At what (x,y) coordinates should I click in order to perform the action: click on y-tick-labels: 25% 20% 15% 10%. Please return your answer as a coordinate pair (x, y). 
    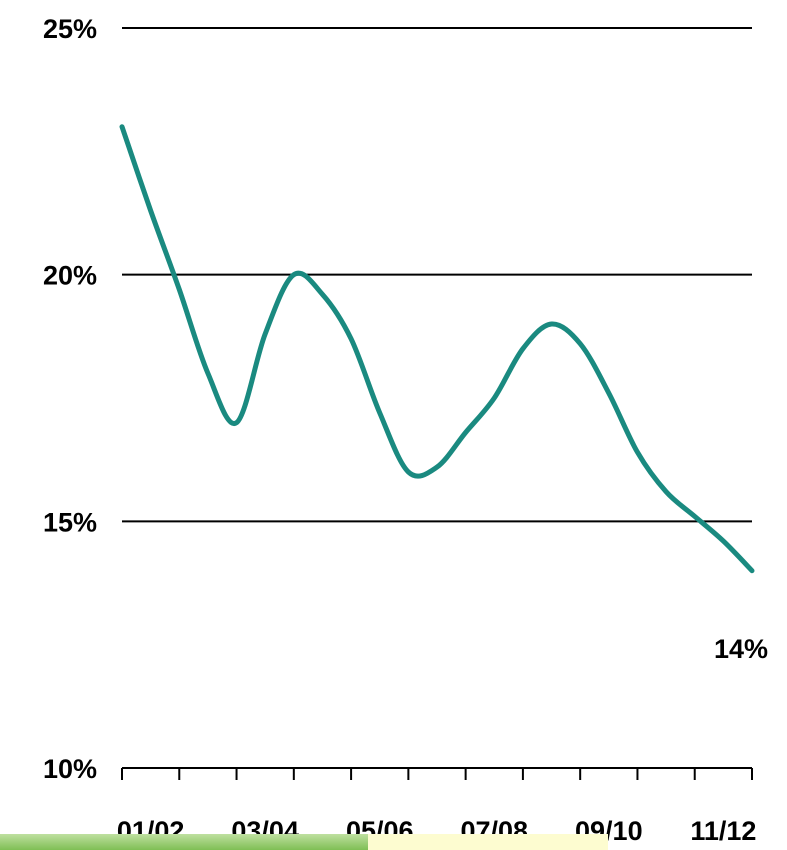
    Looking at the image, I should click on (70, 399).